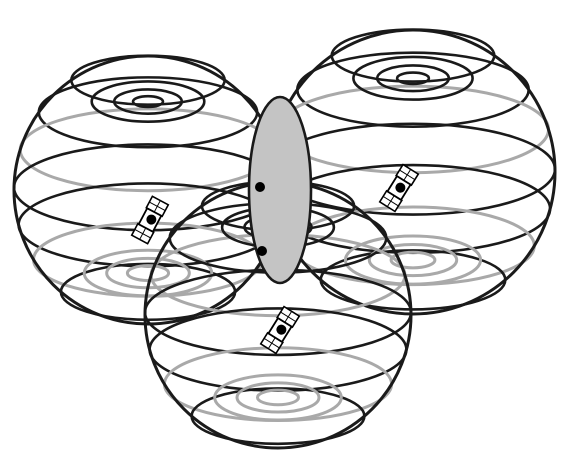 The width and height of the screenshot is (577, 455). I want to click on satellite-bottom-icon, so click(280, 330).